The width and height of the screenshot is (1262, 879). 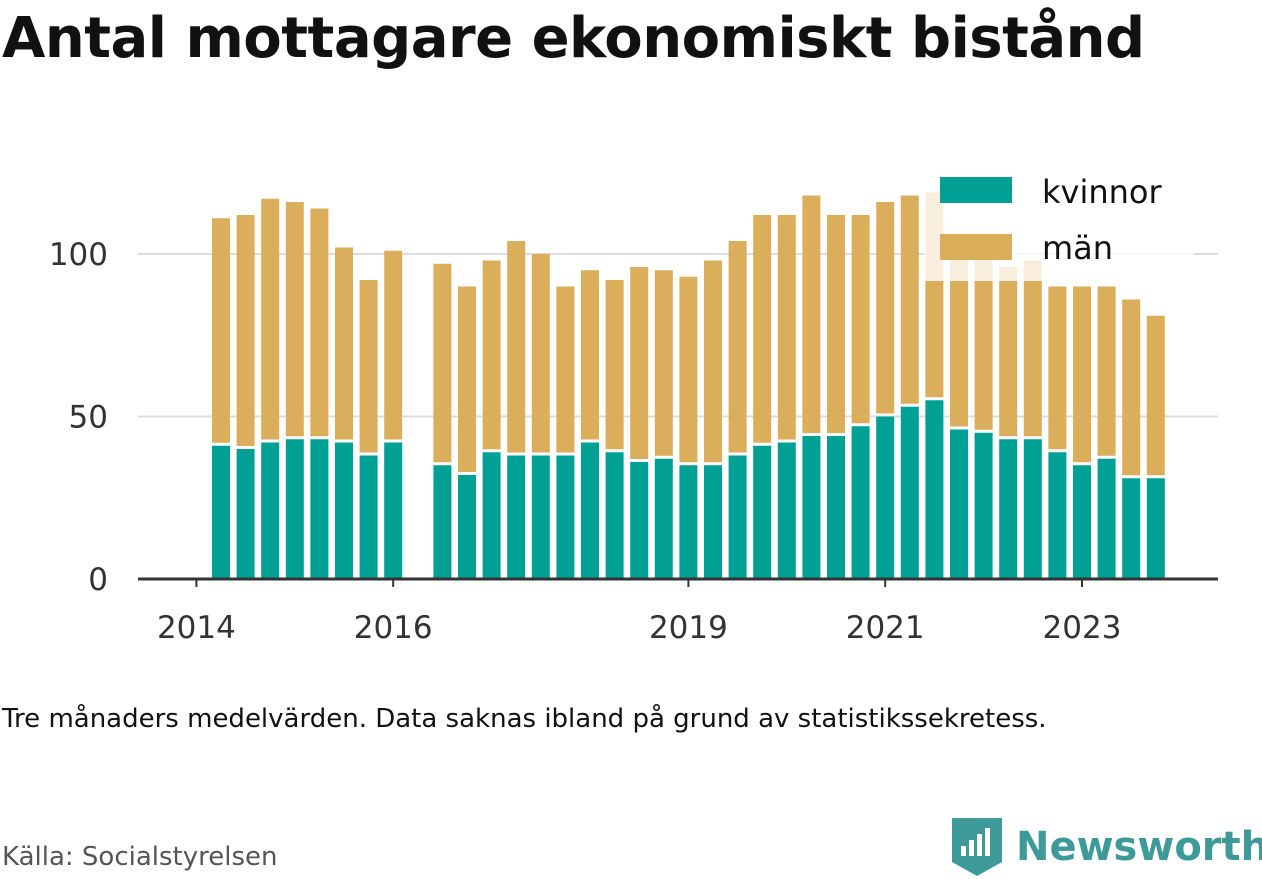 I want to click on legend-swatch-kvinnor, so click(x=976, y=190).